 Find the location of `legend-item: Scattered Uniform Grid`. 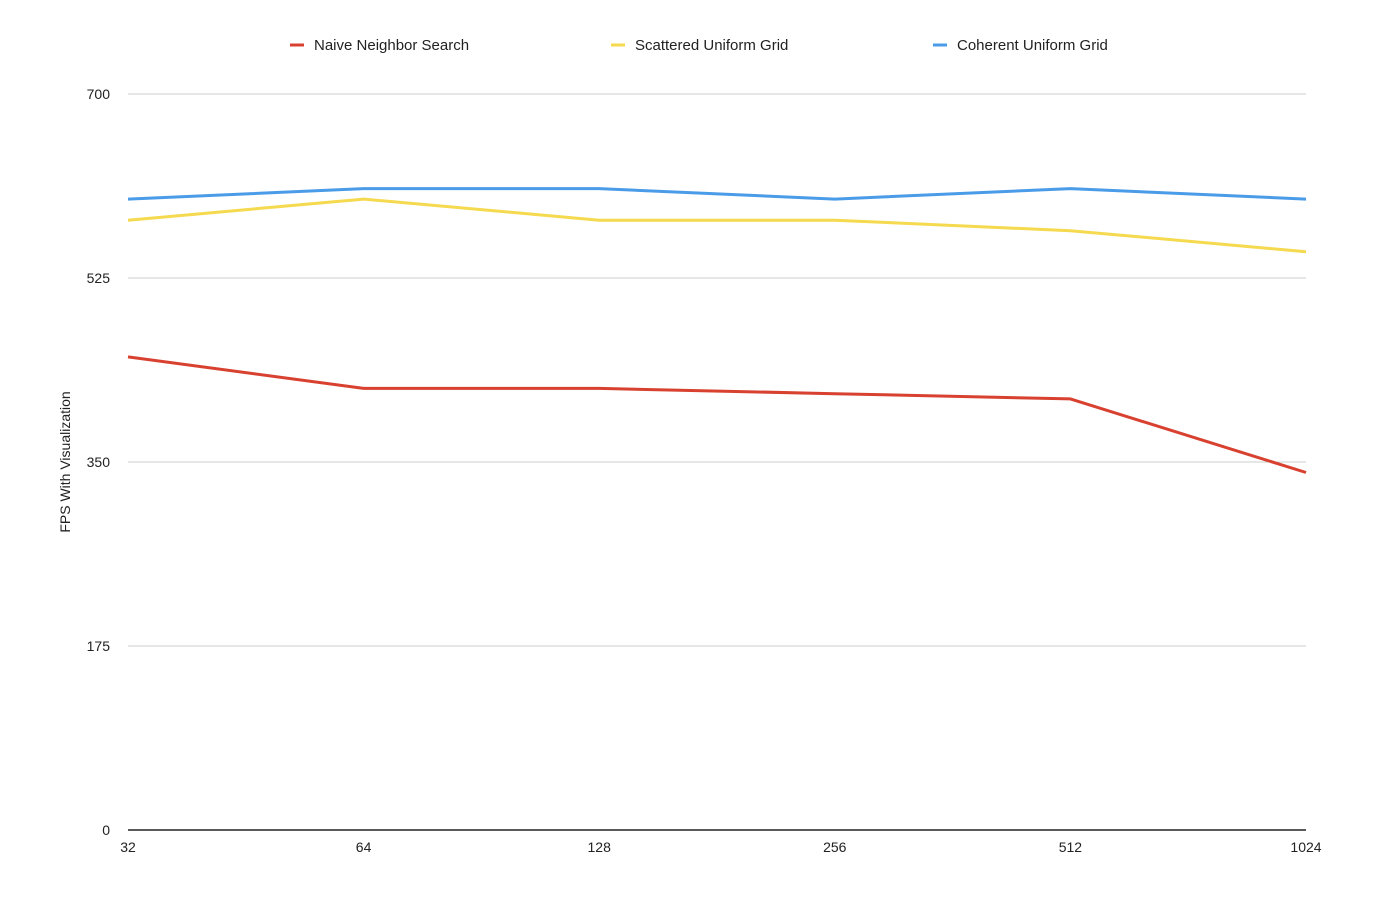

legend-item: Scattered Uniform Grid is located at coordinates (699, 45).